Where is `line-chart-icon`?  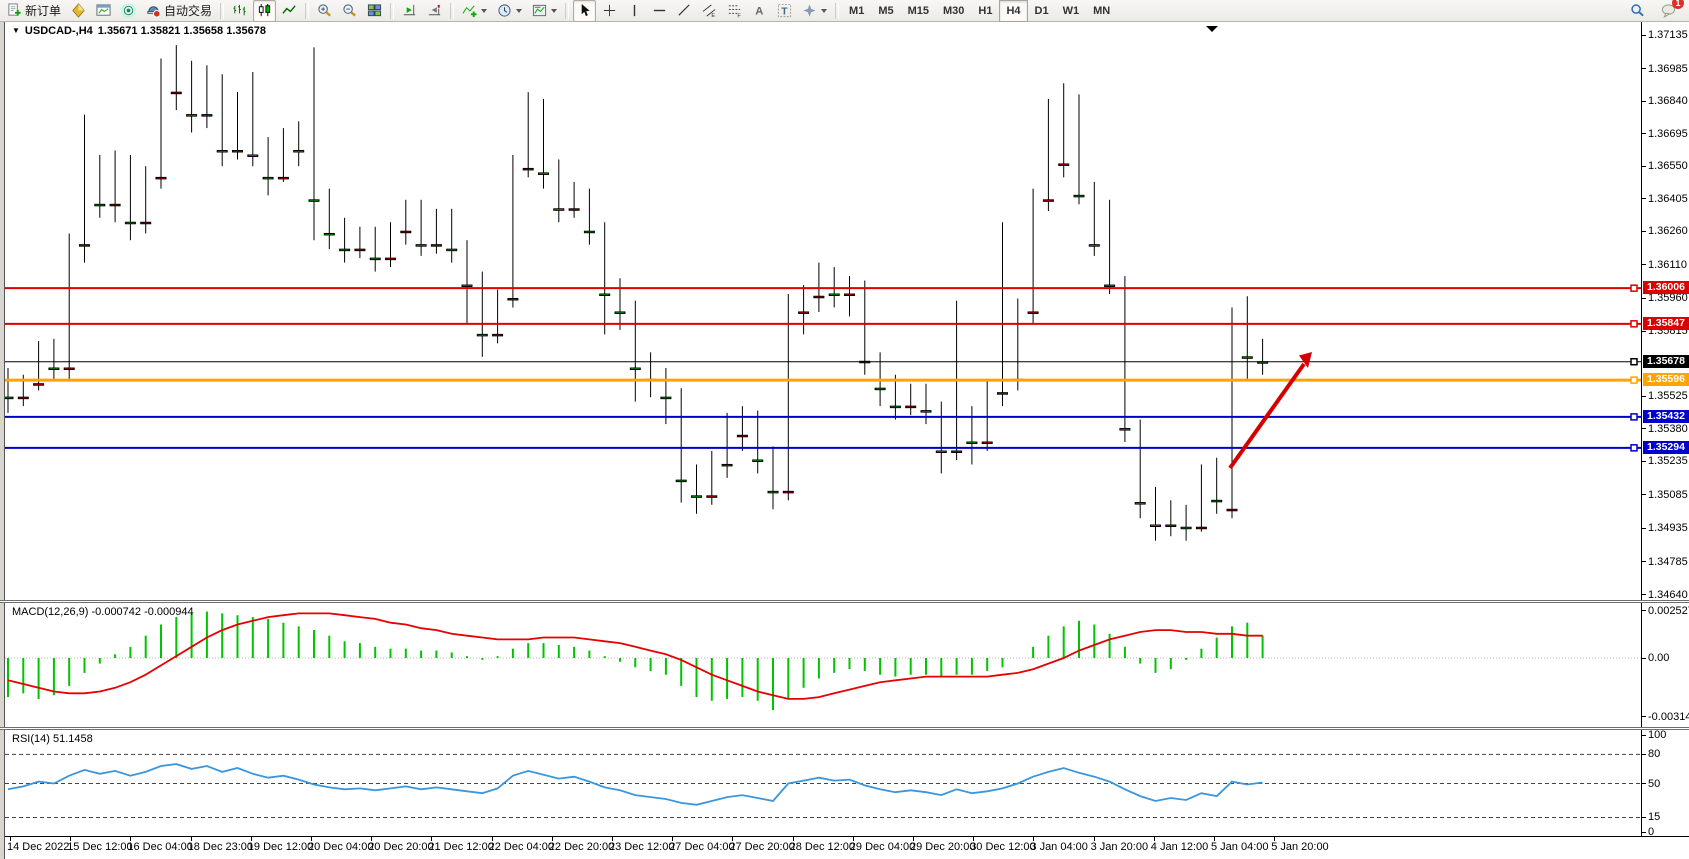 line-chart-icon is located at coordinates (289, 10).